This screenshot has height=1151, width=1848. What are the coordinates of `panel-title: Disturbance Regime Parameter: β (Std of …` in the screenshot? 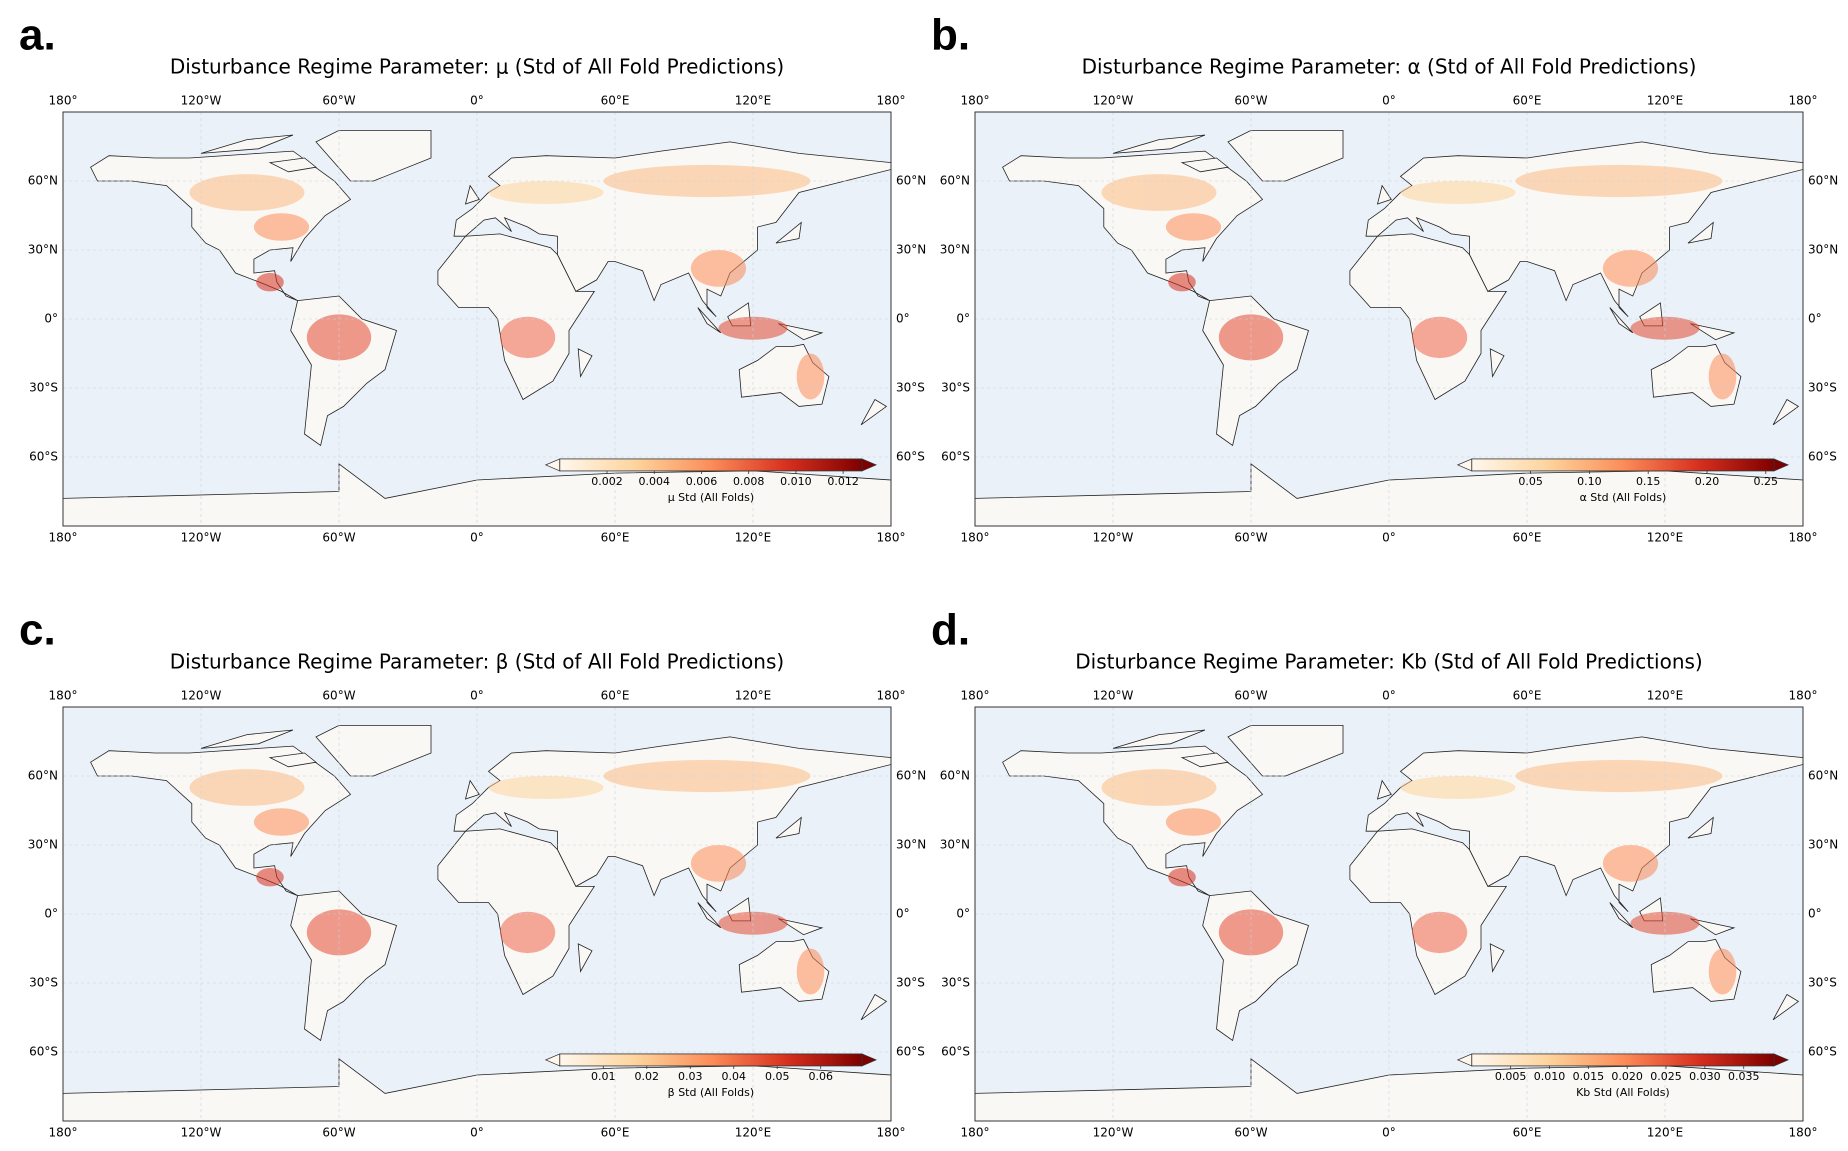 It's located at (477, 662).